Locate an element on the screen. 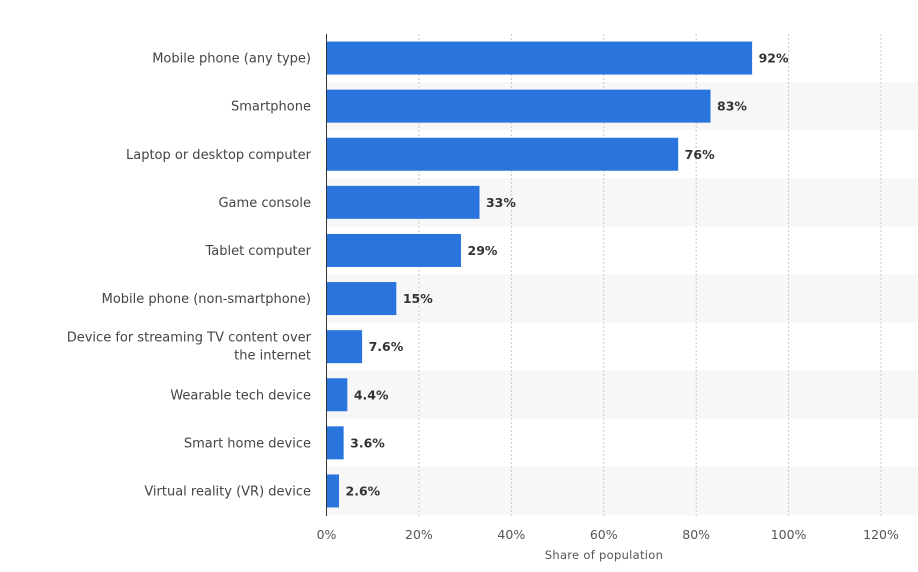 The width and height of the screenshot is (918, 572). x-tick-label: 100% is located at coordinates (789, 534).